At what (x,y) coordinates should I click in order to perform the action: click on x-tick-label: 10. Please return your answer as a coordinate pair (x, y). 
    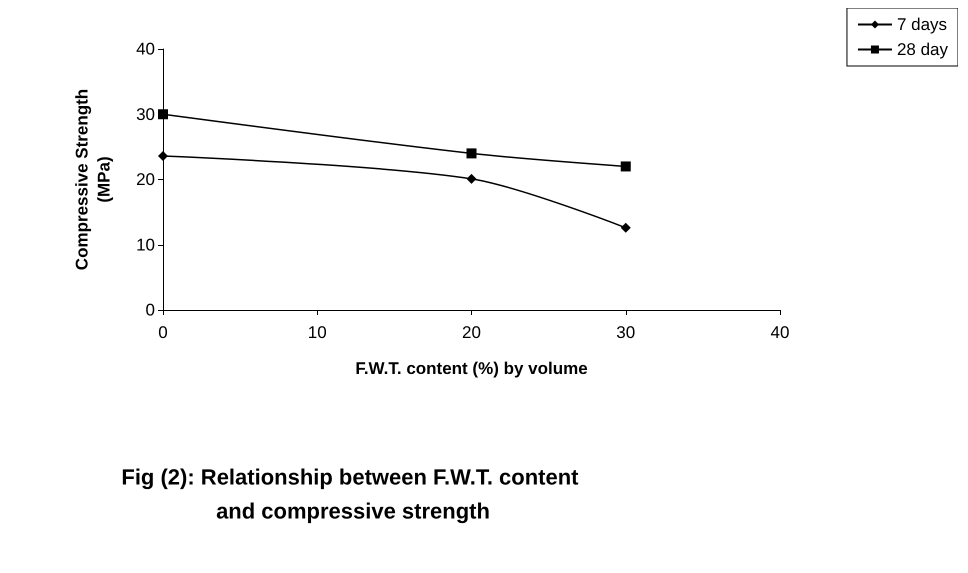
    Looking at the image, I should click on (317, 332).